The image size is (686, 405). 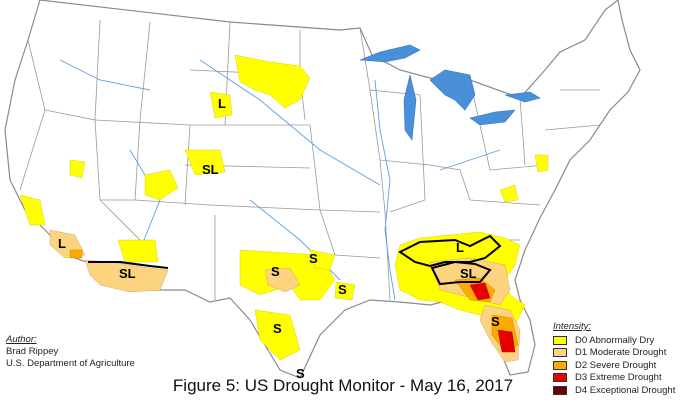 I want to click on legend-item: D0 Abnormally Dry, so click(x=614, y=340).